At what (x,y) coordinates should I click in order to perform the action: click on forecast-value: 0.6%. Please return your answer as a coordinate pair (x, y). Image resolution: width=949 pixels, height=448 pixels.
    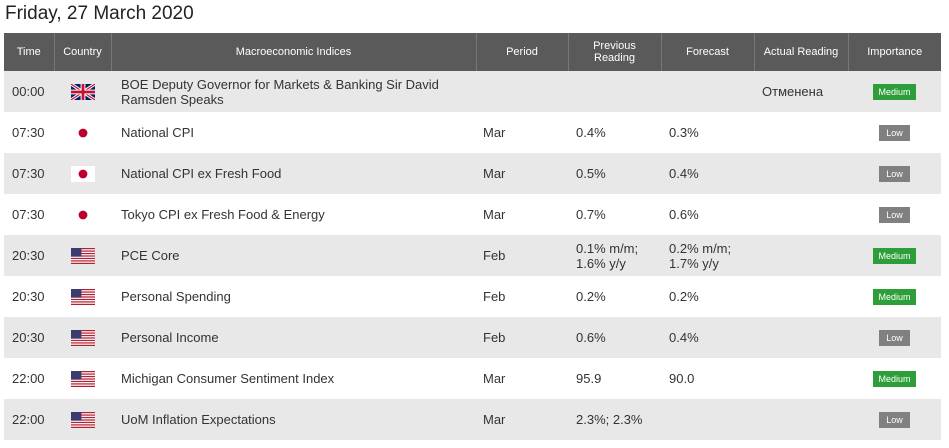
    Looking at the image, I should click on (707, 214).